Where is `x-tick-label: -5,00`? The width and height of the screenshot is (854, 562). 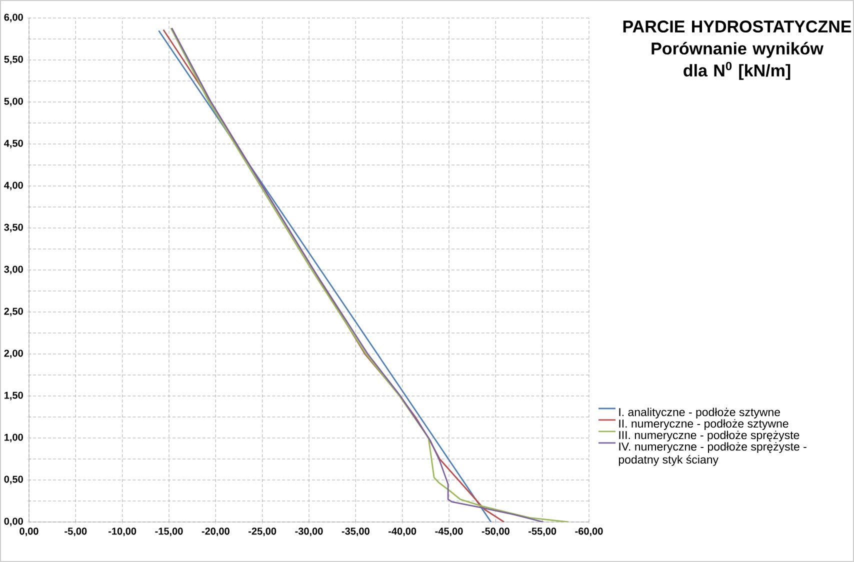 x-tick-label: -5,00 is located at coordinates (75, 532).